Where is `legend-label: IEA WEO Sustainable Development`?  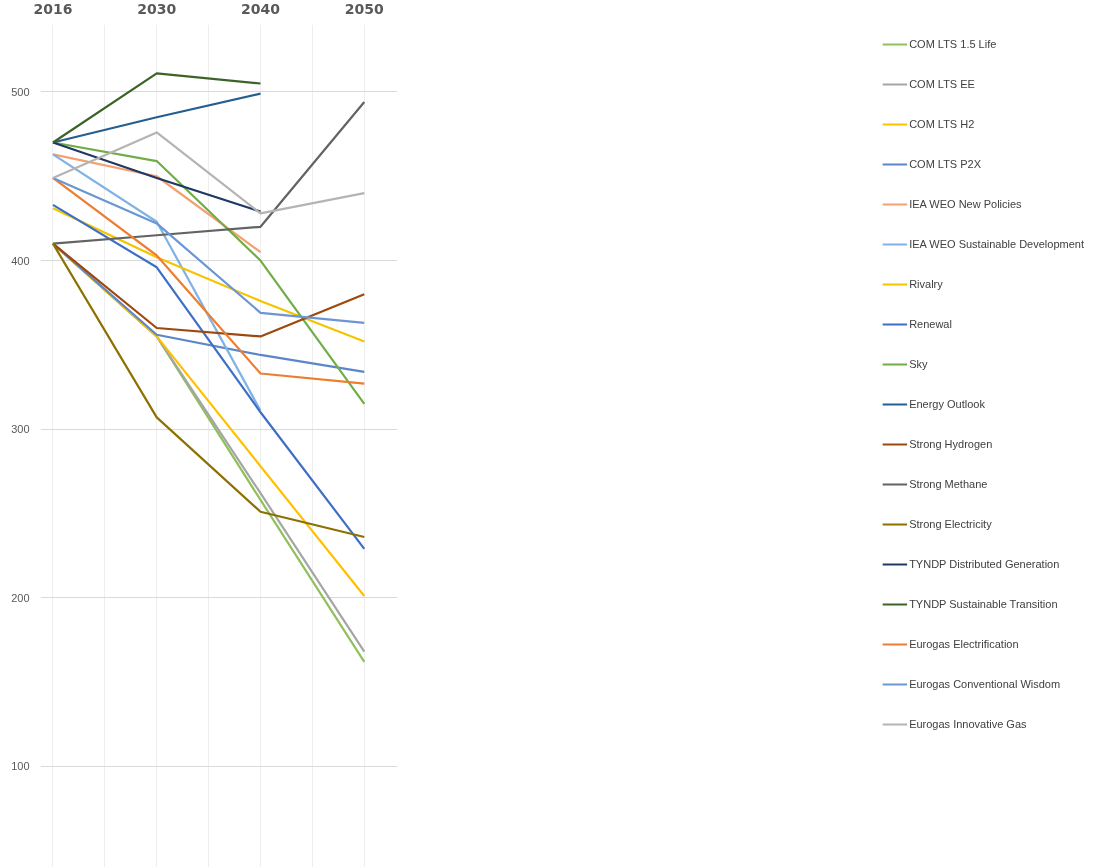 legend-label: IEA WEO Sustainable Development is located at coordinates (996, 244).